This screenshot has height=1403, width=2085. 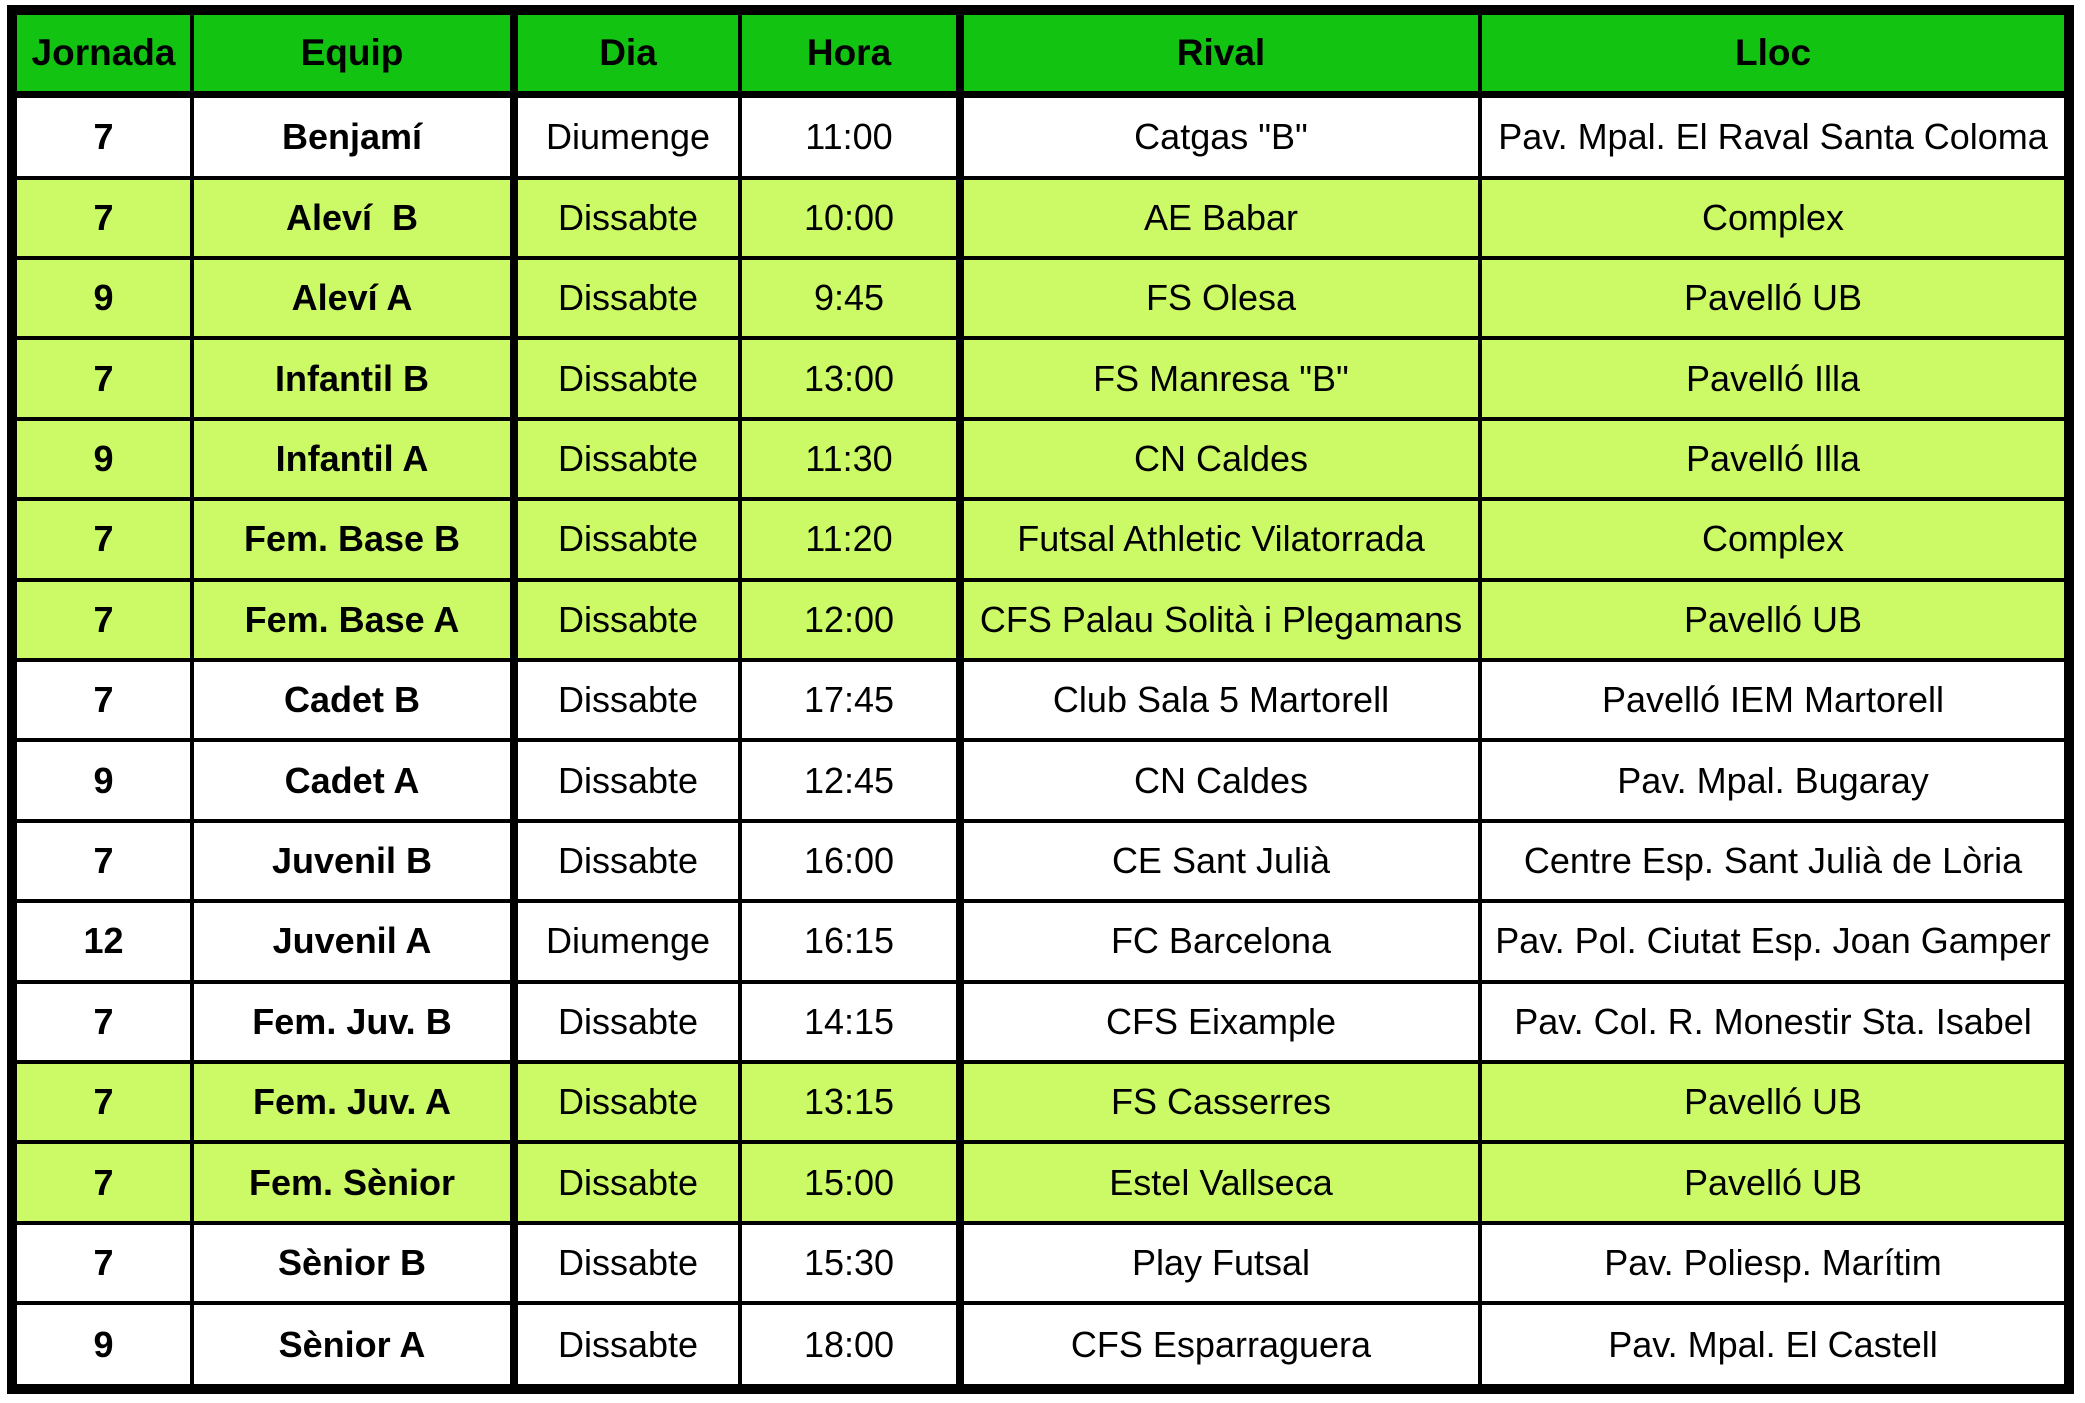 I want to click on cell-lloc: Pav. Mpal. El Castell, so click(x=1774, y=1346).